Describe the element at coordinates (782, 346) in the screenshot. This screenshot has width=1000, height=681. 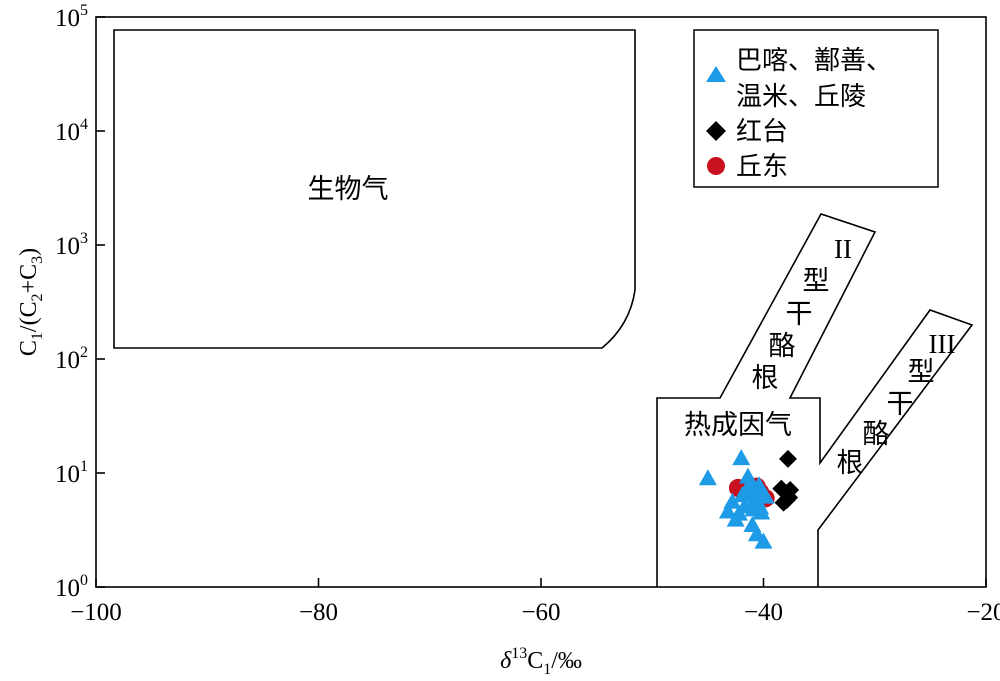
I see `type2-label-char: 酪` at that location.